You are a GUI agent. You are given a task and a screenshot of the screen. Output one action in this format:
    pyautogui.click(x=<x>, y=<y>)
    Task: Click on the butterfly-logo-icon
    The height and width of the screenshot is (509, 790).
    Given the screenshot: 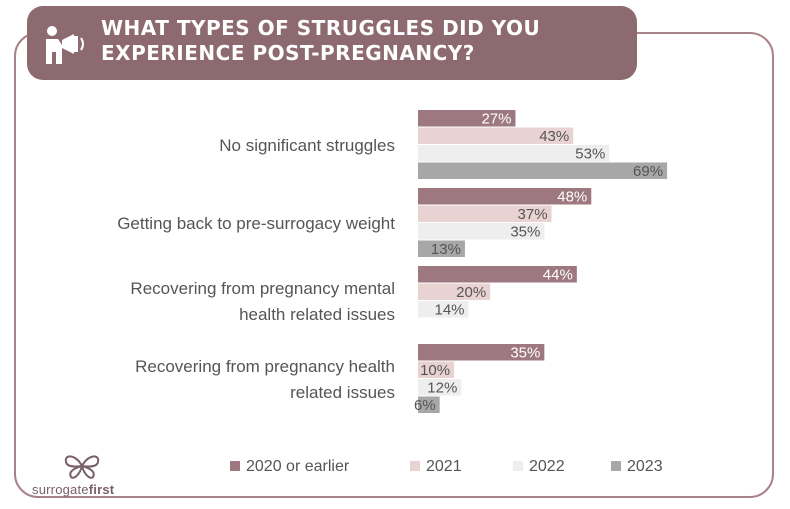 What is the action you would take?
    pyautogui.click(x=82, y=467)
    